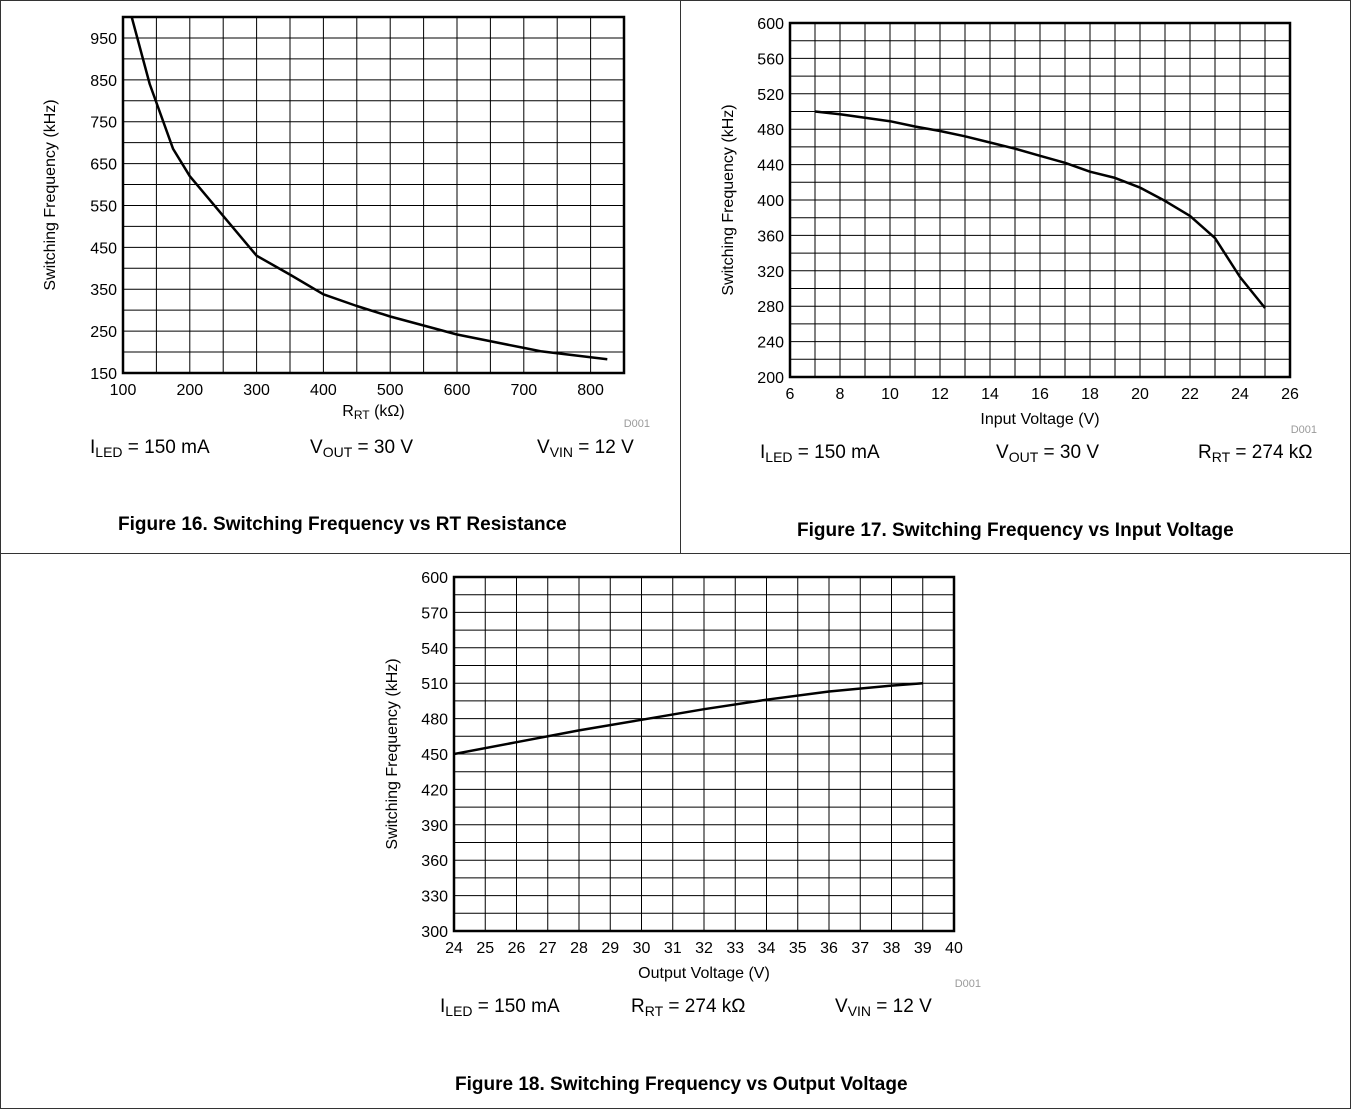 The height and width of the screenshot is (1109, 1351). What do you see at coordinates (103, 290) in the screenshot?
I see `fig16-y-tick-label: 350` at bounding box center [103, 290].